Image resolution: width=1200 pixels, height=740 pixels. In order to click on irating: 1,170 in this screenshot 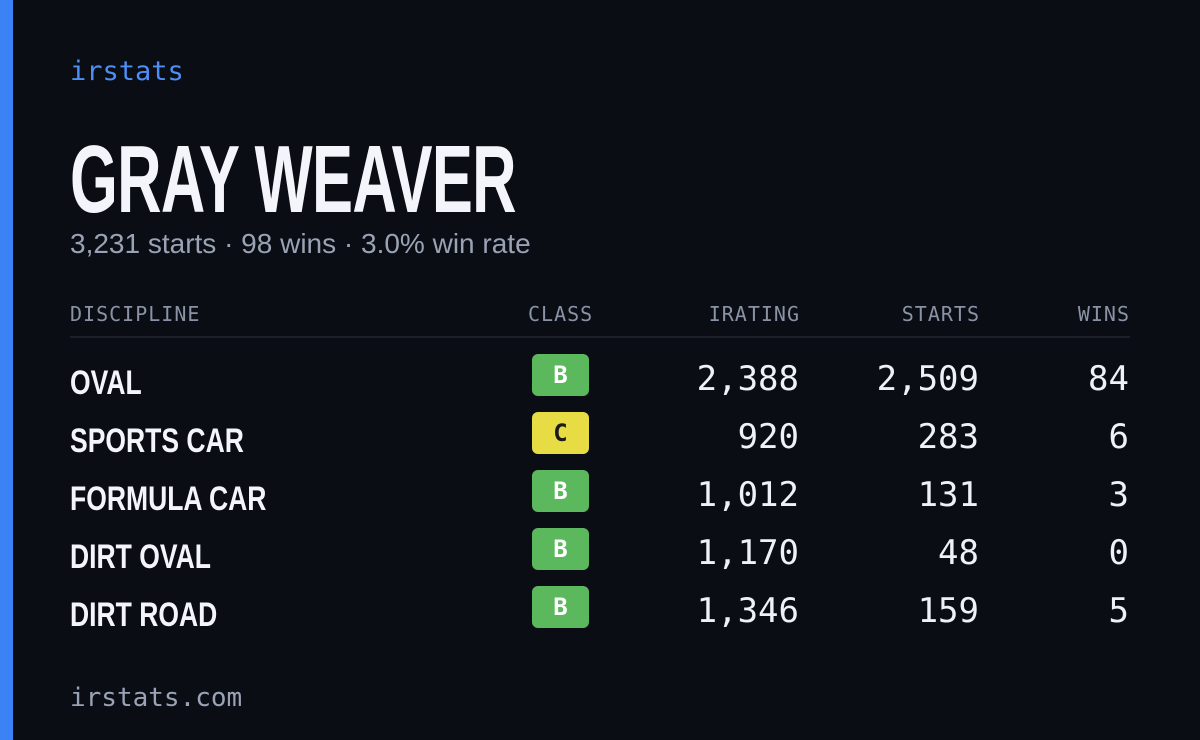, I will do `click(747, 553)`.